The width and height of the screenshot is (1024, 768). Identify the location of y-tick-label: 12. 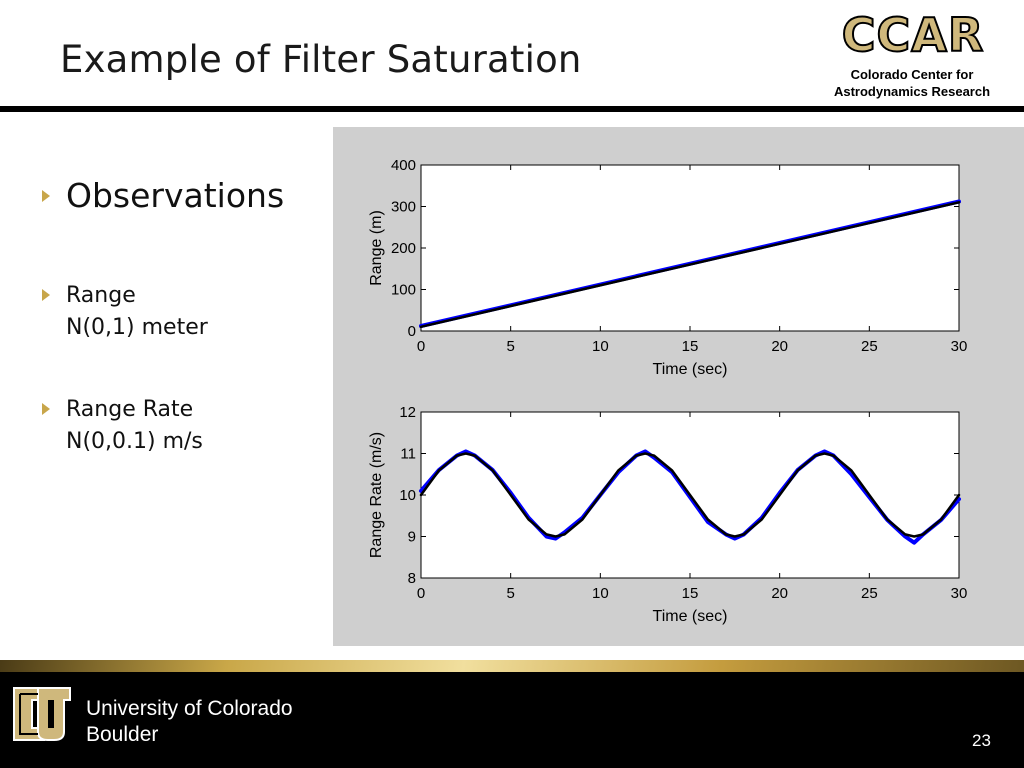
(407, 412).